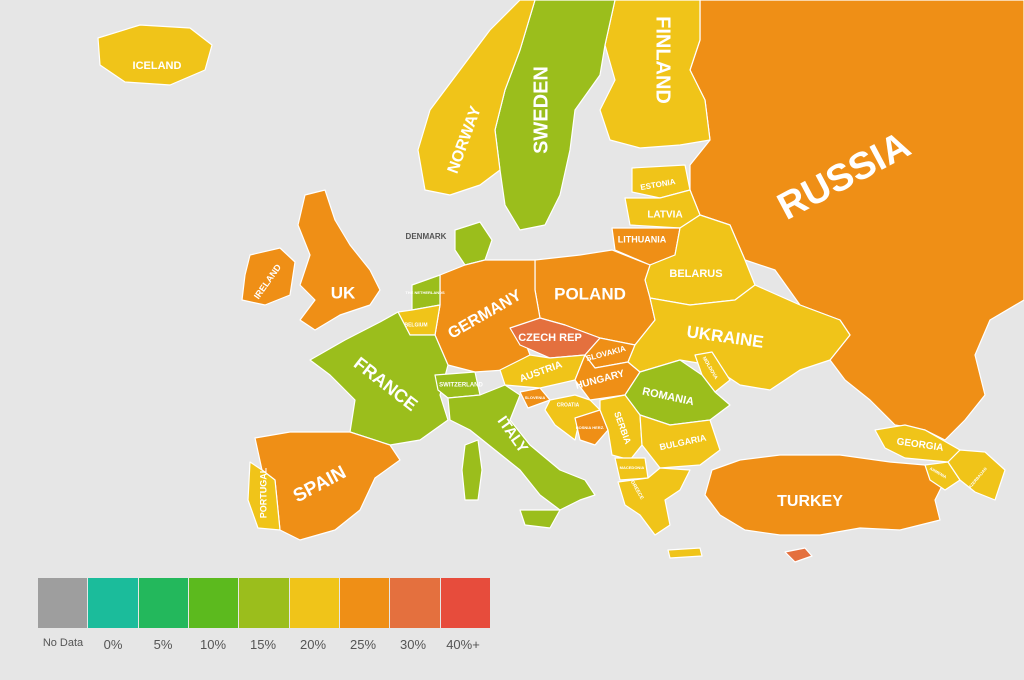  Describe the element at coordinates (476, 98) in the screenshot. I see `country-norway` at that location.